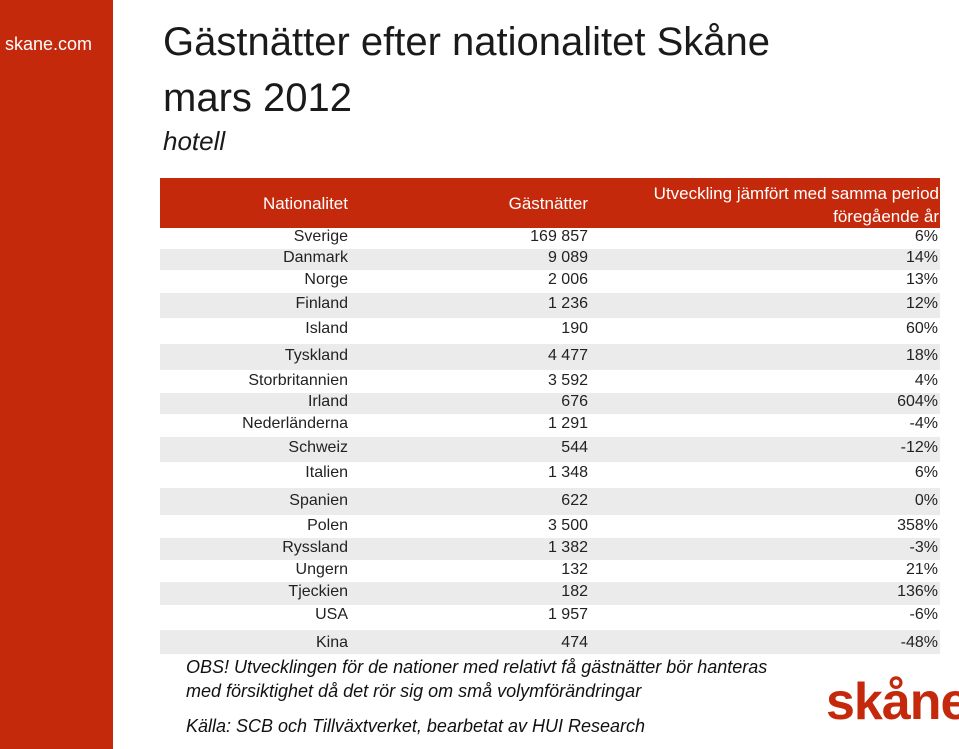 The width and height of the screenshot is (959, 749). I want to click on guest-nights: 544, so click(574, 447).